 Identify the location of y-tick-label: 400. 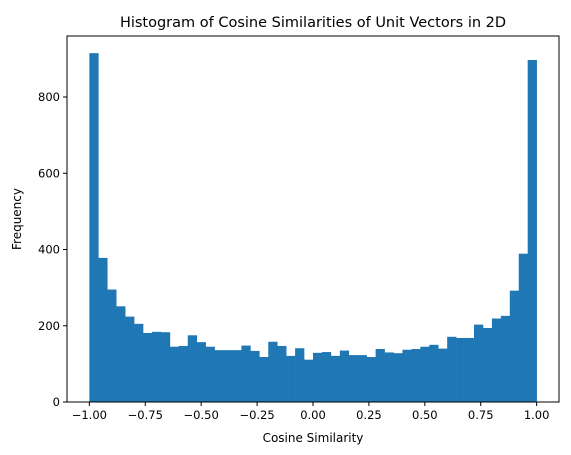
(49, 250).